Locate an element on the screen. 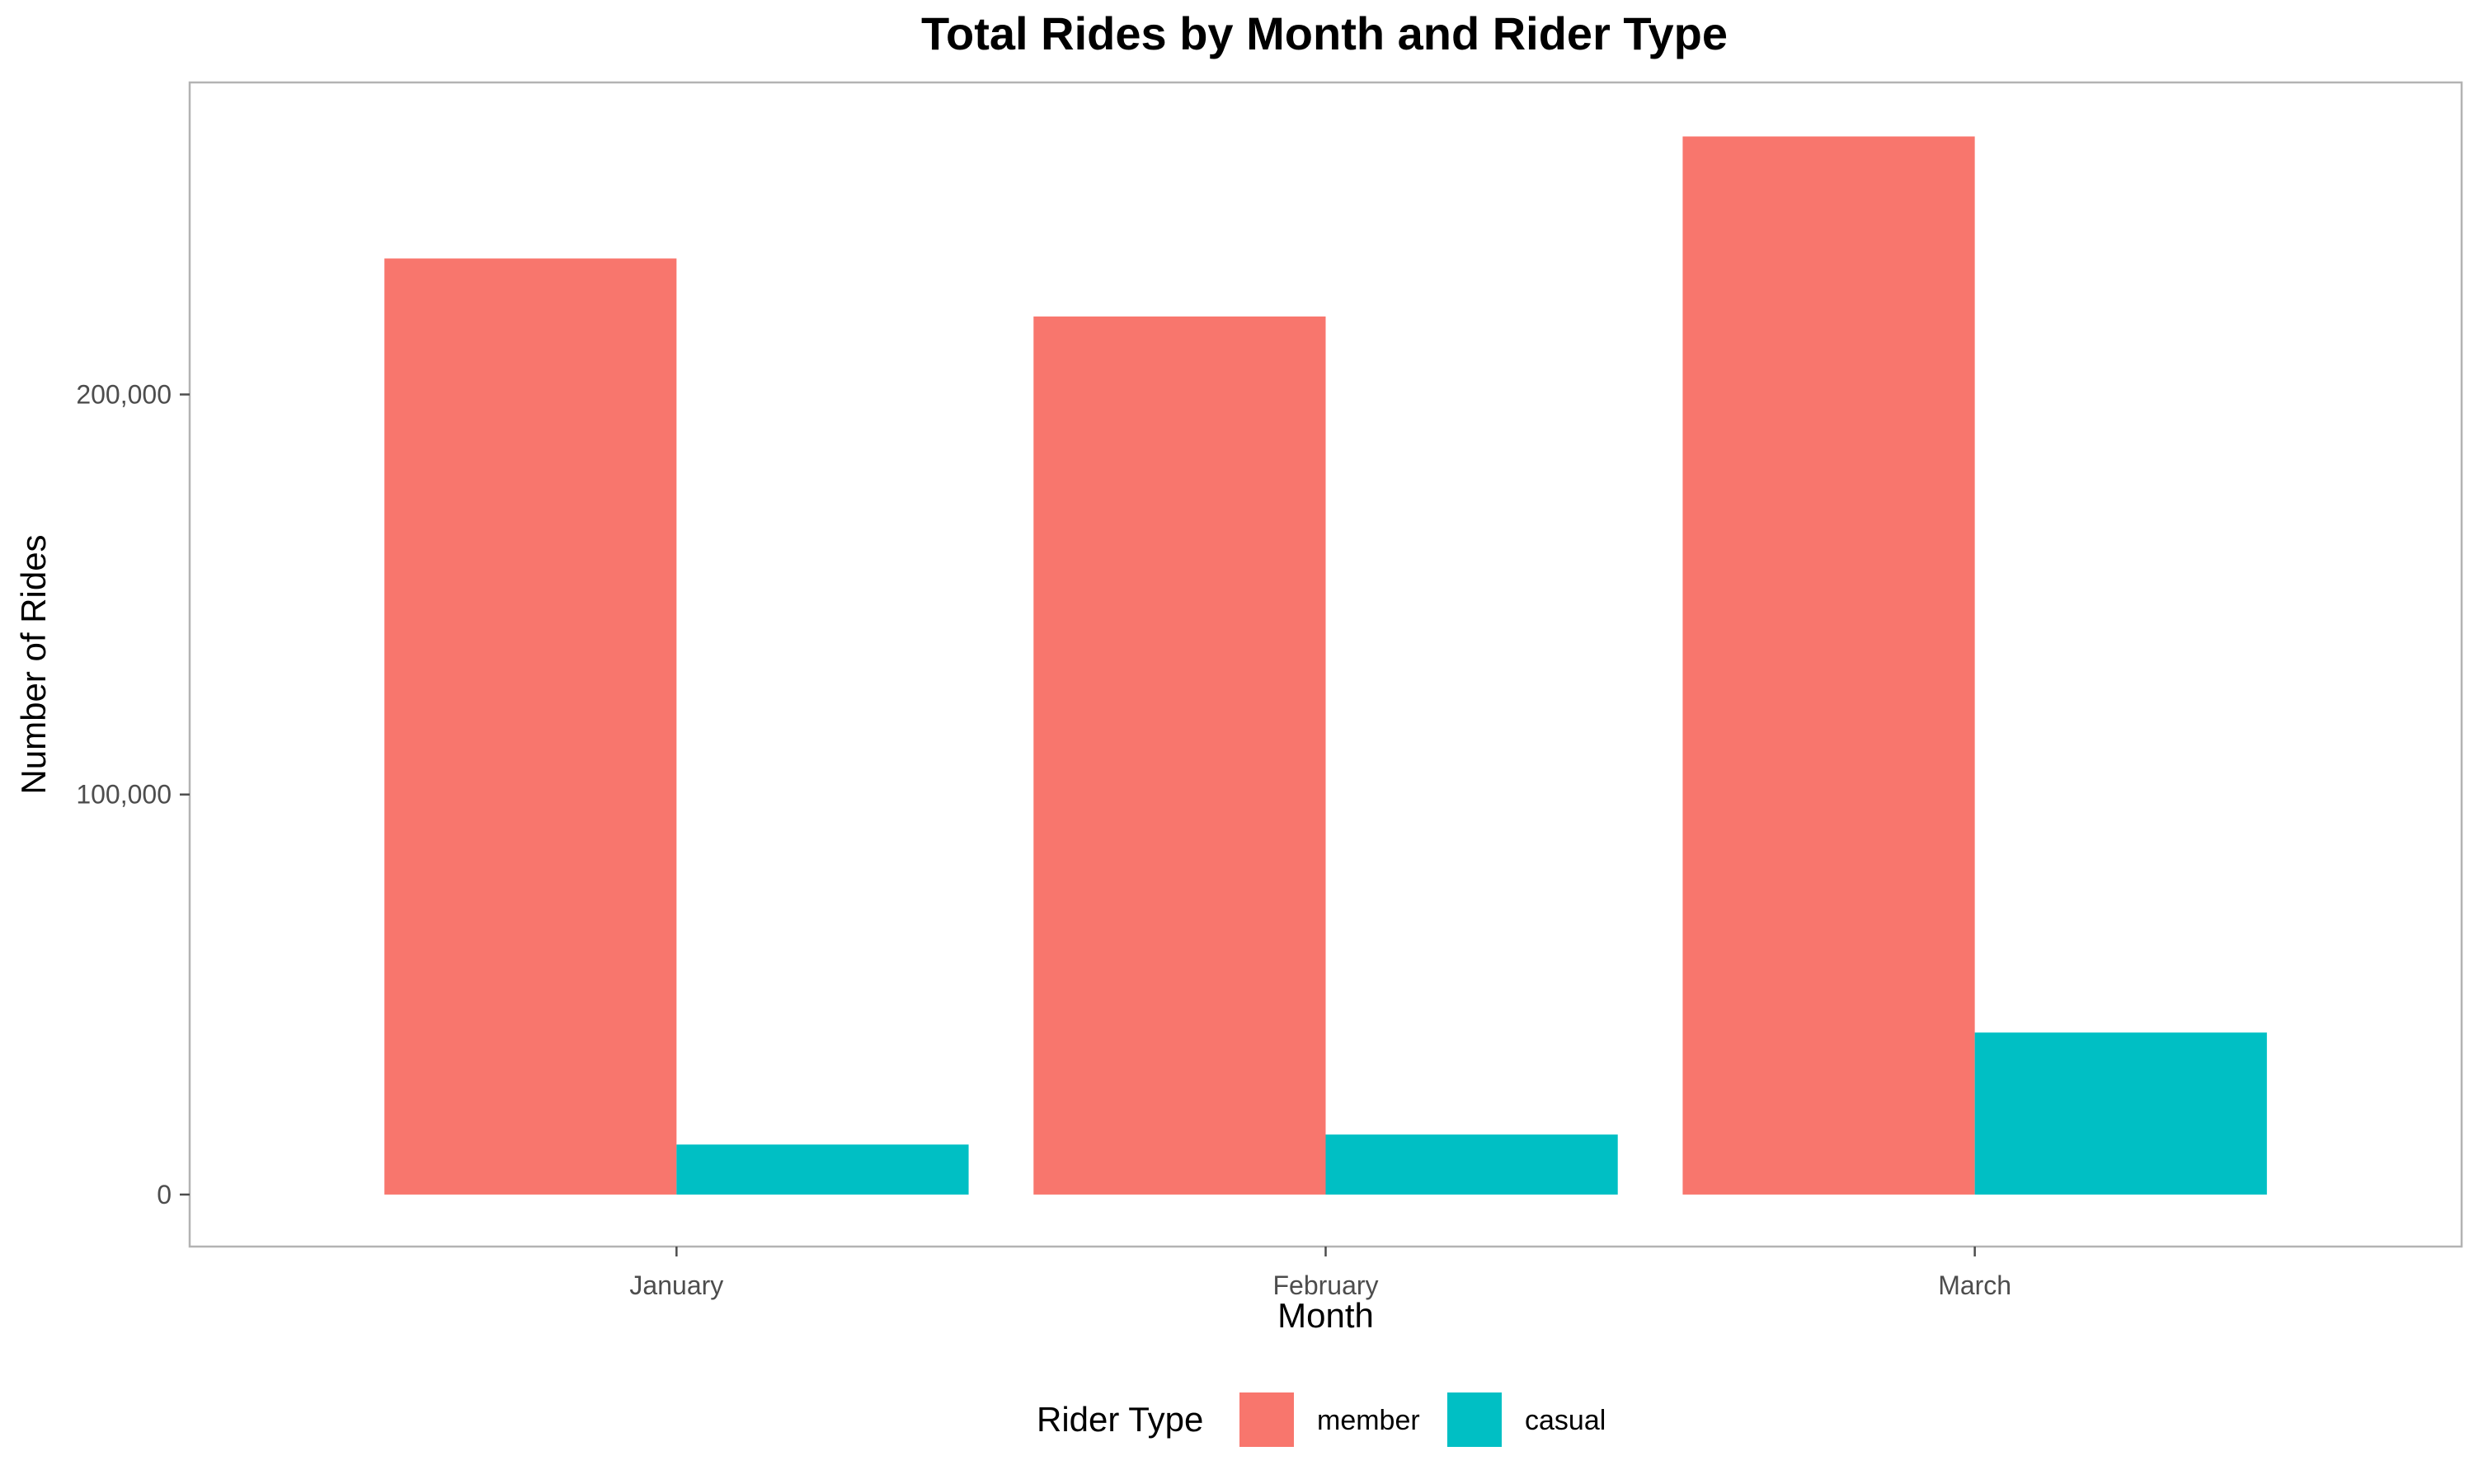 This screenshot has width=2474, height=1484. x-axis: January February March is located at coordinates (1320, 1273).